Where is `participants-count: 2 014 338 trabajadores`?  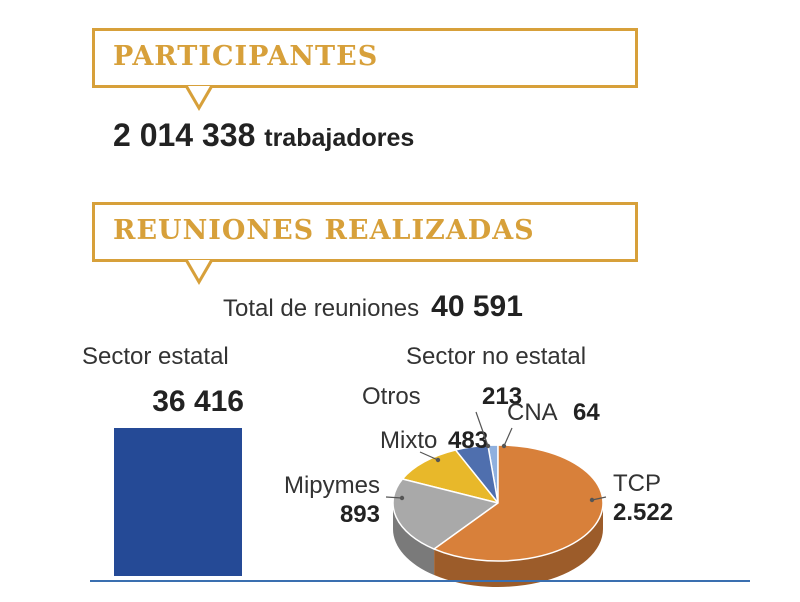 participants-count: 2 014 338 trabajadores is located at coordinates (263, 135).